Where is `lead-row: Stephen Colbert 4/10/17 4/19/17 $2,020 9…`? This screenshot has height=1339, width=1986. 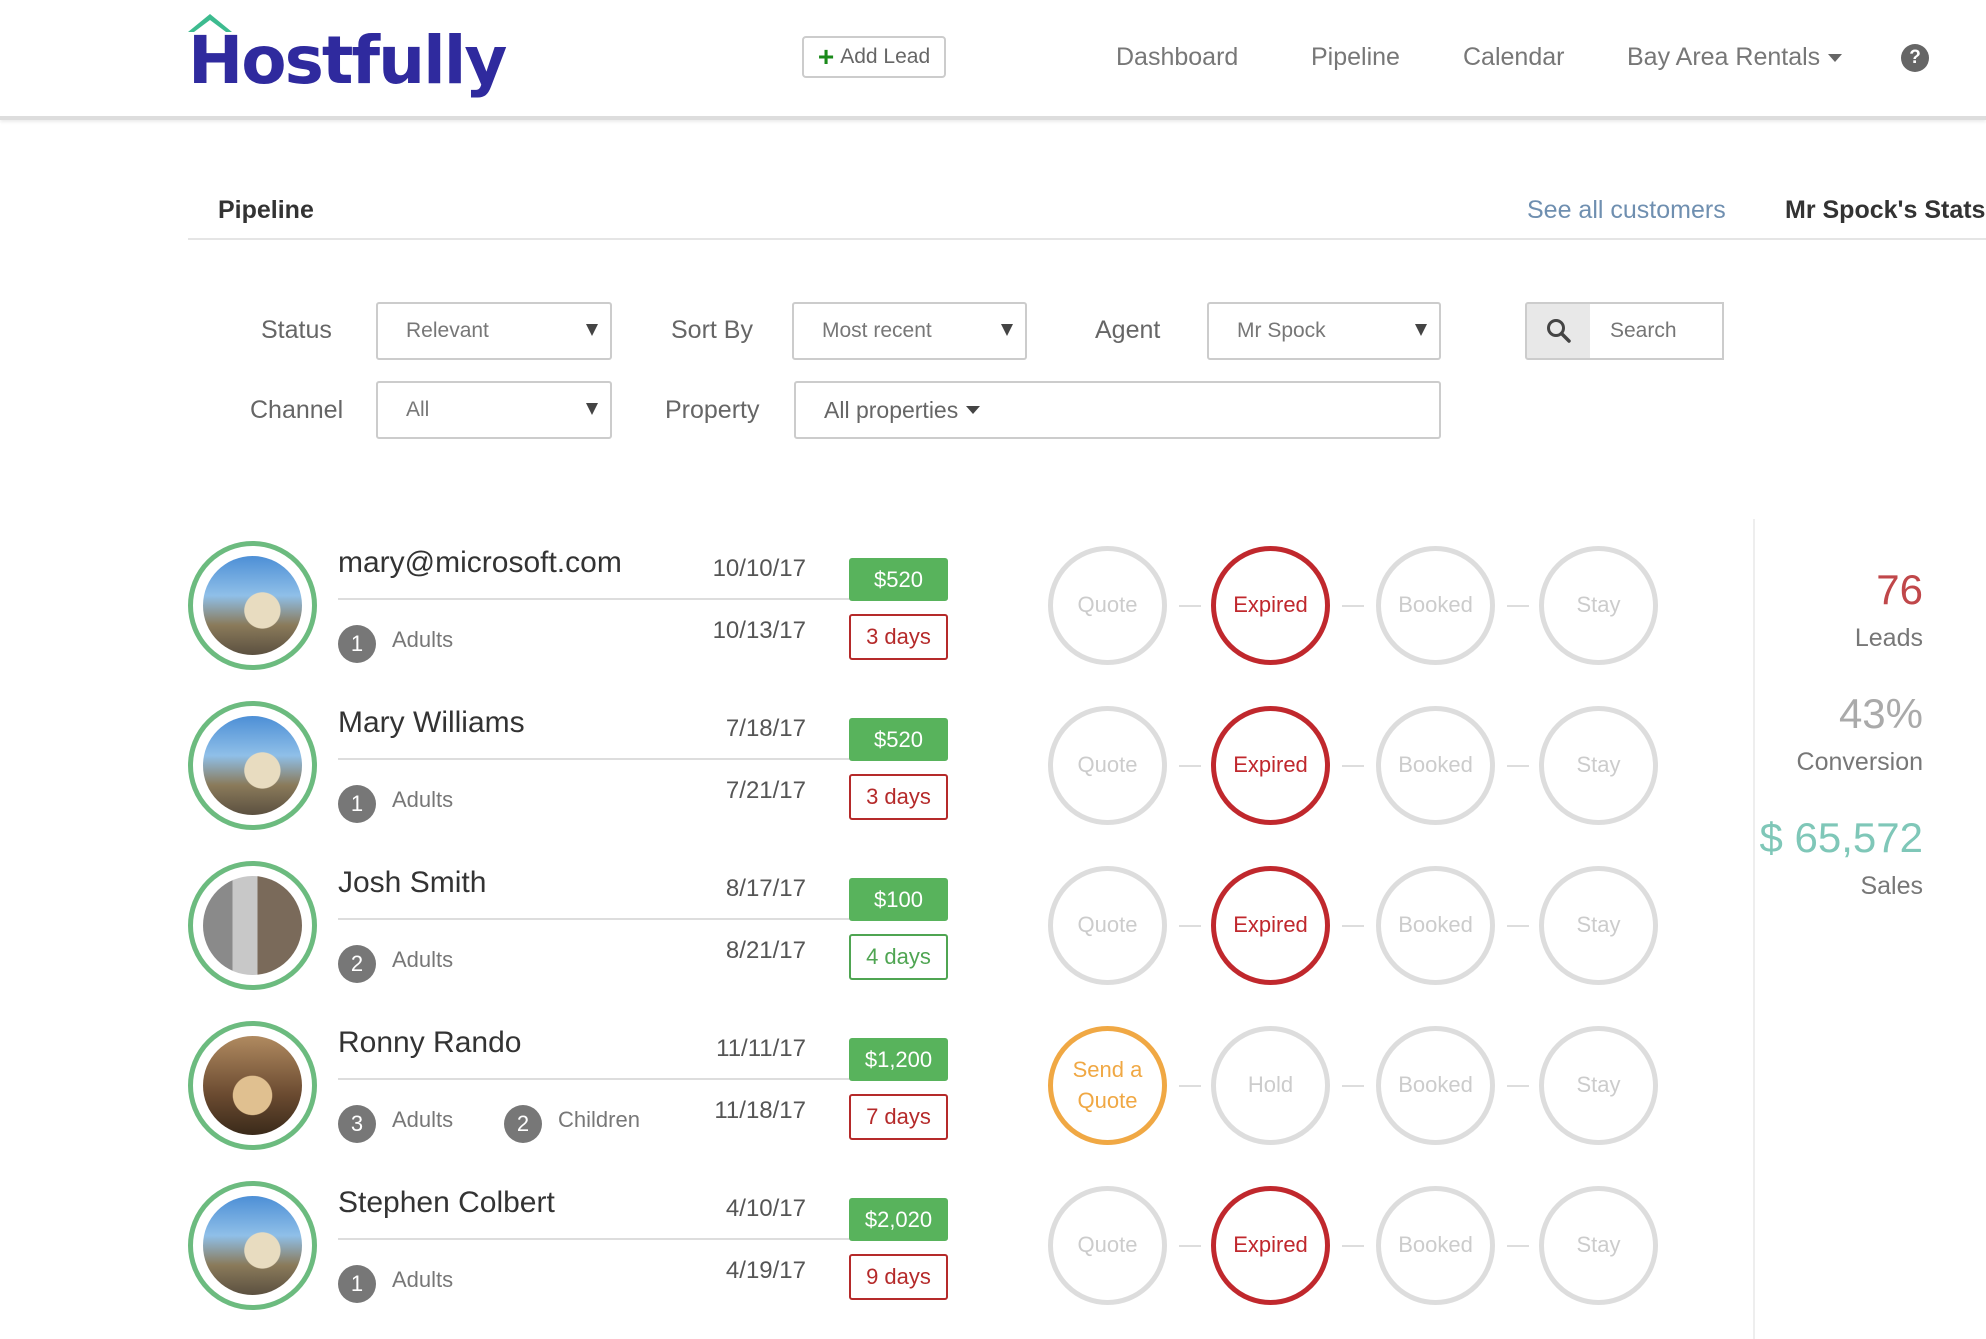
lead-row: Stephen Colbert 4/10/17 4/19/17 $2,020 9… is located at coordinates (923, 1251).